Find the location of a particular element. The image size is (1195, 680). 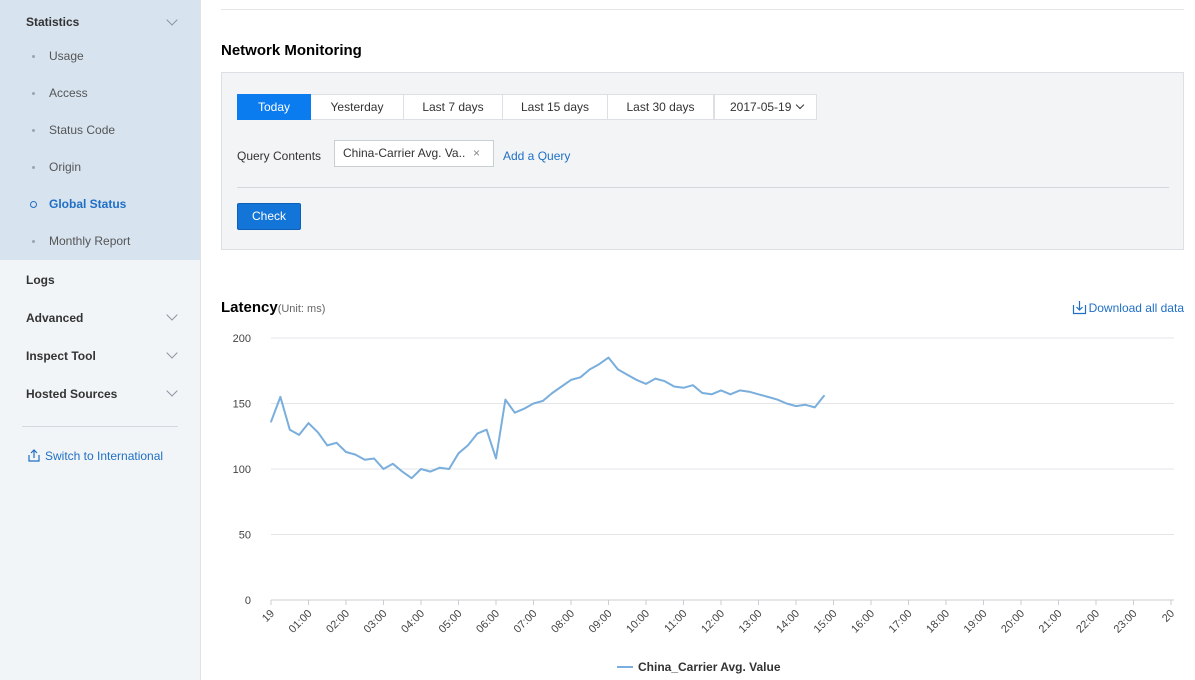

sidebar-item-origin: Origin is located at coordinates (100, 167).